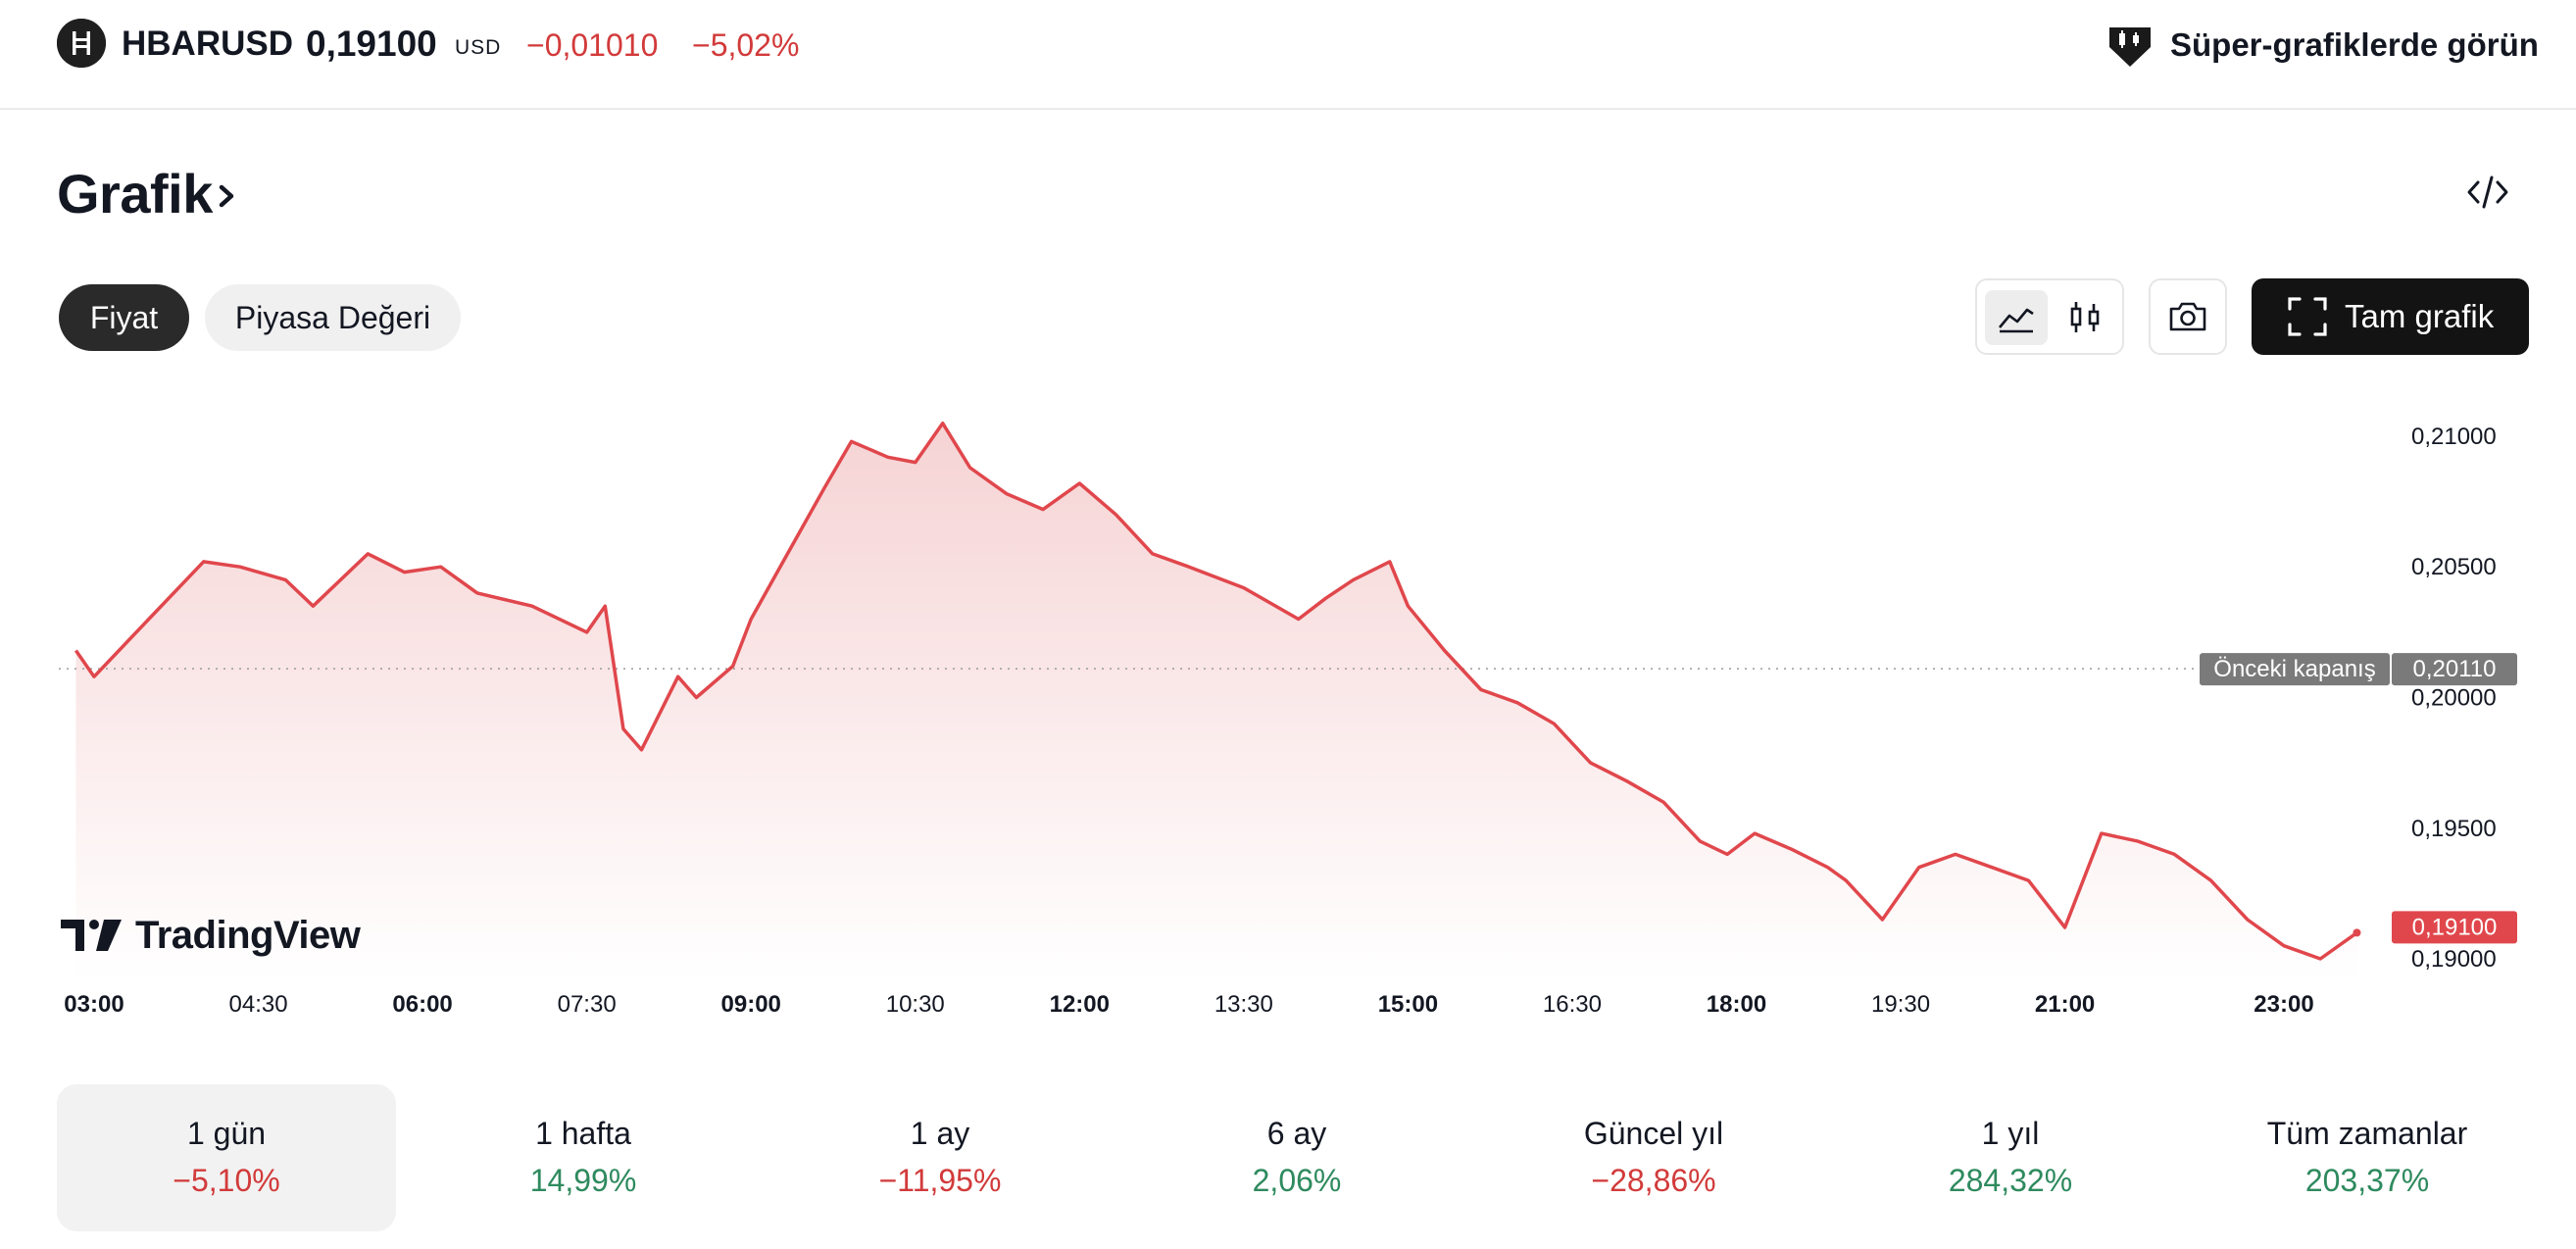  What do you see at coordinates (226, 196) in the screenshot?
I see `chevron-right-icon` at bounding box center [226, 196].